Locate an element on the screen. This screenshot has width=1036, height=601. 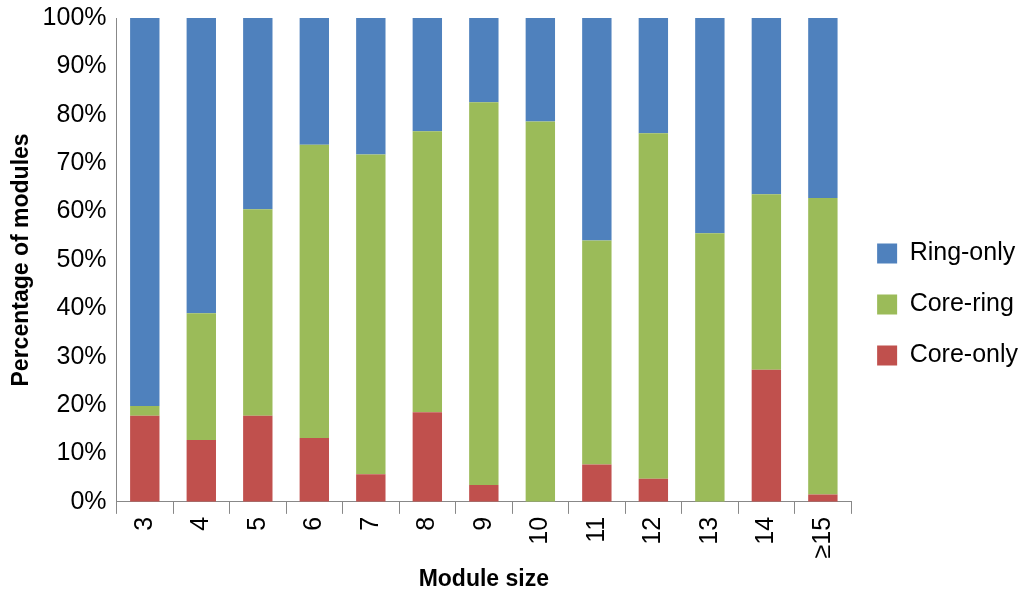
y-tick-label: 100% is located at coordinates (74, 15).